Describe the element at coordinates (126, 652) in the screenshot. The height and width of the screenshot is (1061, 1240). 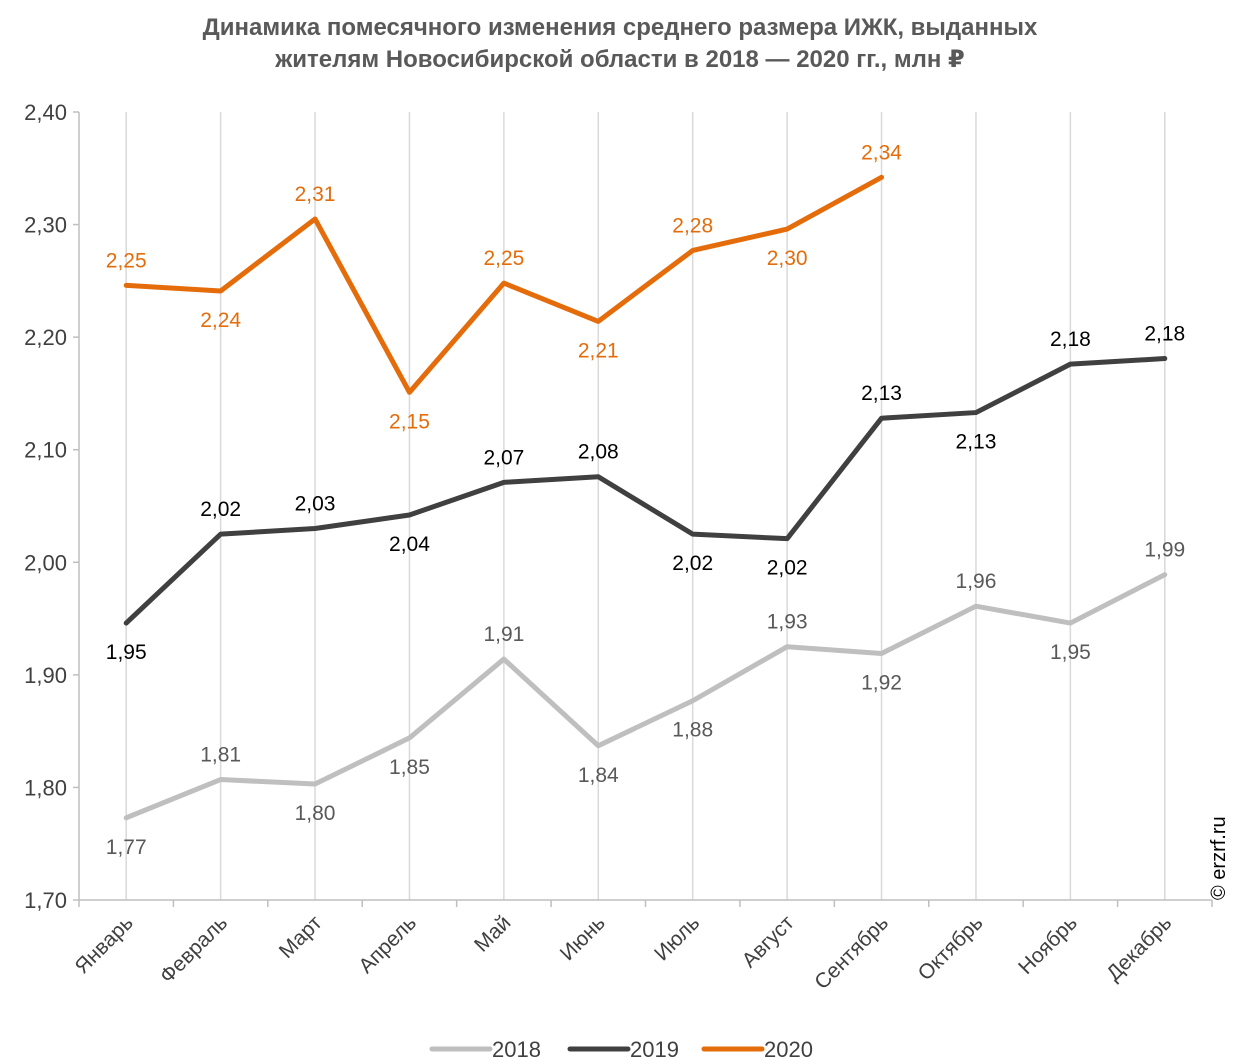
I see `data-label-2019: 1,95` at that location.